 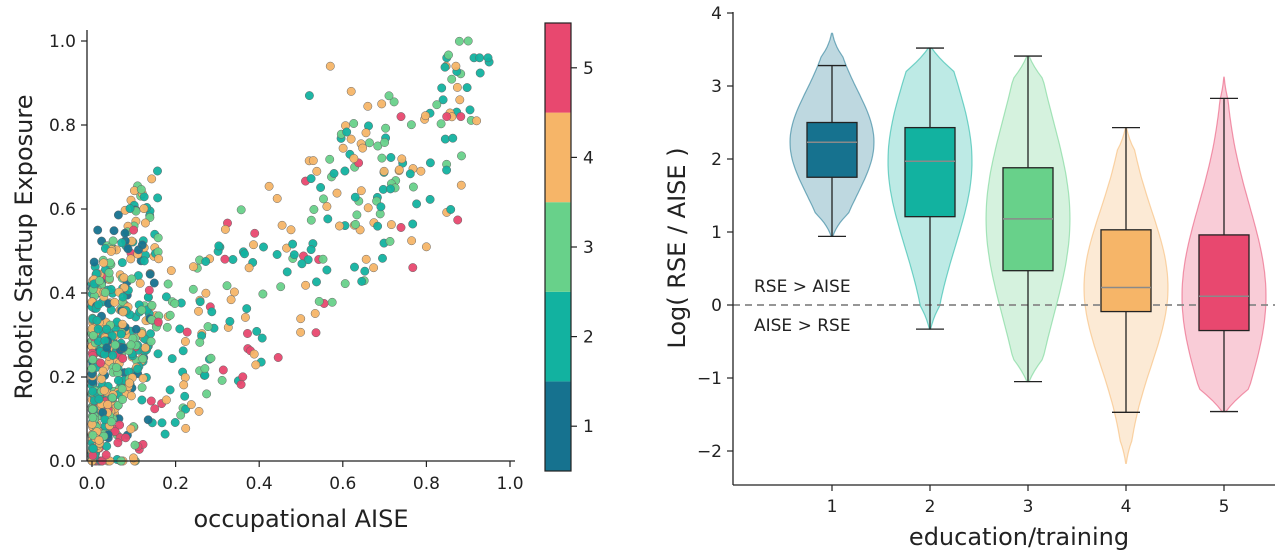 I want to click on scatter-y-tick-label: 0.2, so click(x=62, y=378).